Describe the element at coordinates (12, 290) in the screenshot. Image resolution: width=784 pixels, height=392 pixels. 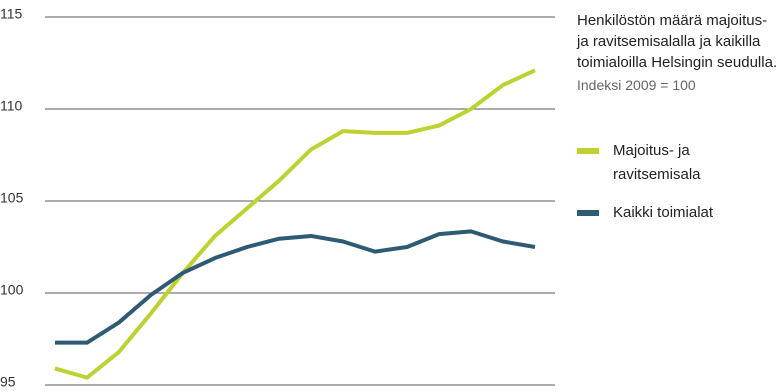
I see `y-tick-label: 100` at that location.